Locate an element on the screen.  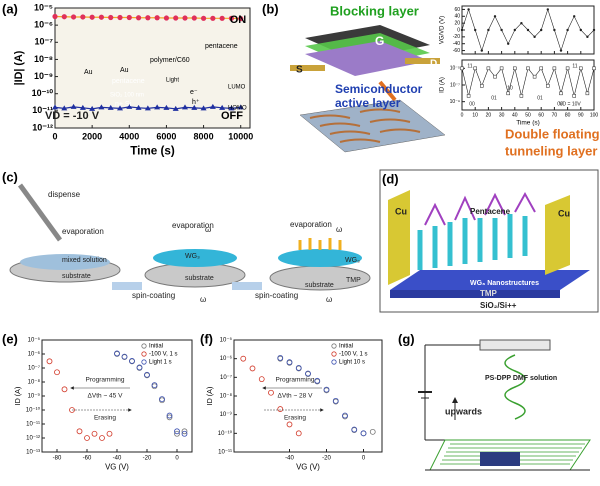
legend-label: Initial is located at coordinates (156, 347).